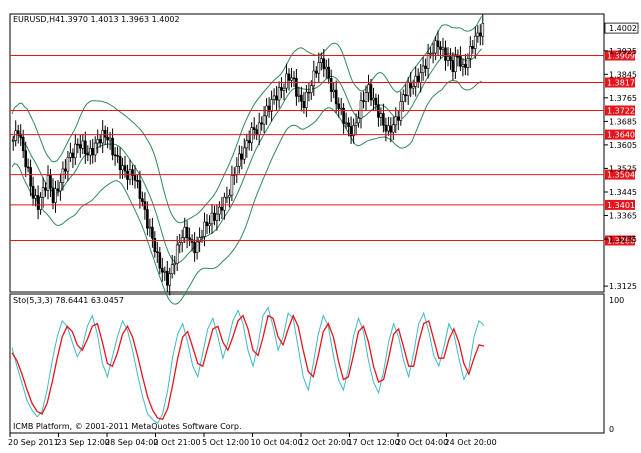  Describe the element at coordinates (621, 175) in the screenshot. I see `level-label: 1.3504` at that location.